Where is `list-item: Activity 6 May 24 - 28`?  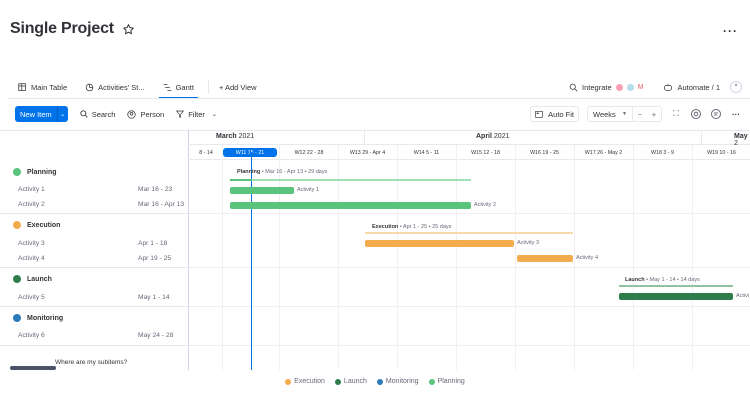
list-item: Activity 6 May 24 - 28 is located at coordinates (100, 335).